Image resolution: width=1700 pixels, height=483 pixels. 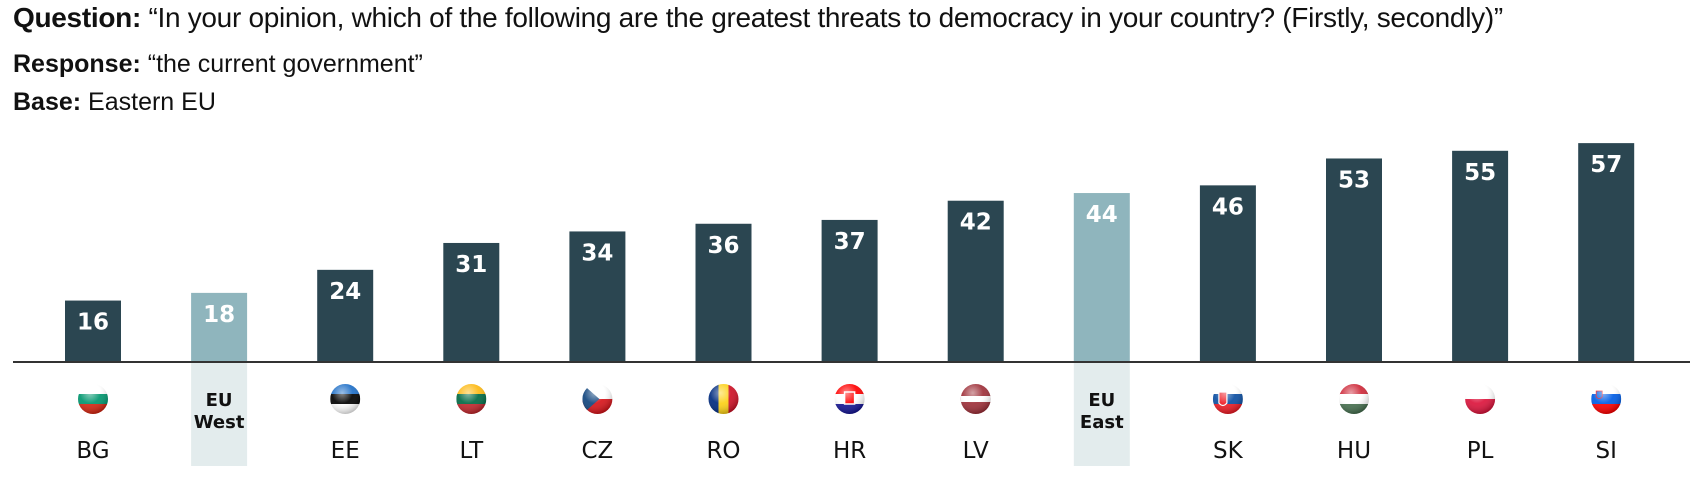 I want to click on bar-hu, so click(x=1354, y=260).